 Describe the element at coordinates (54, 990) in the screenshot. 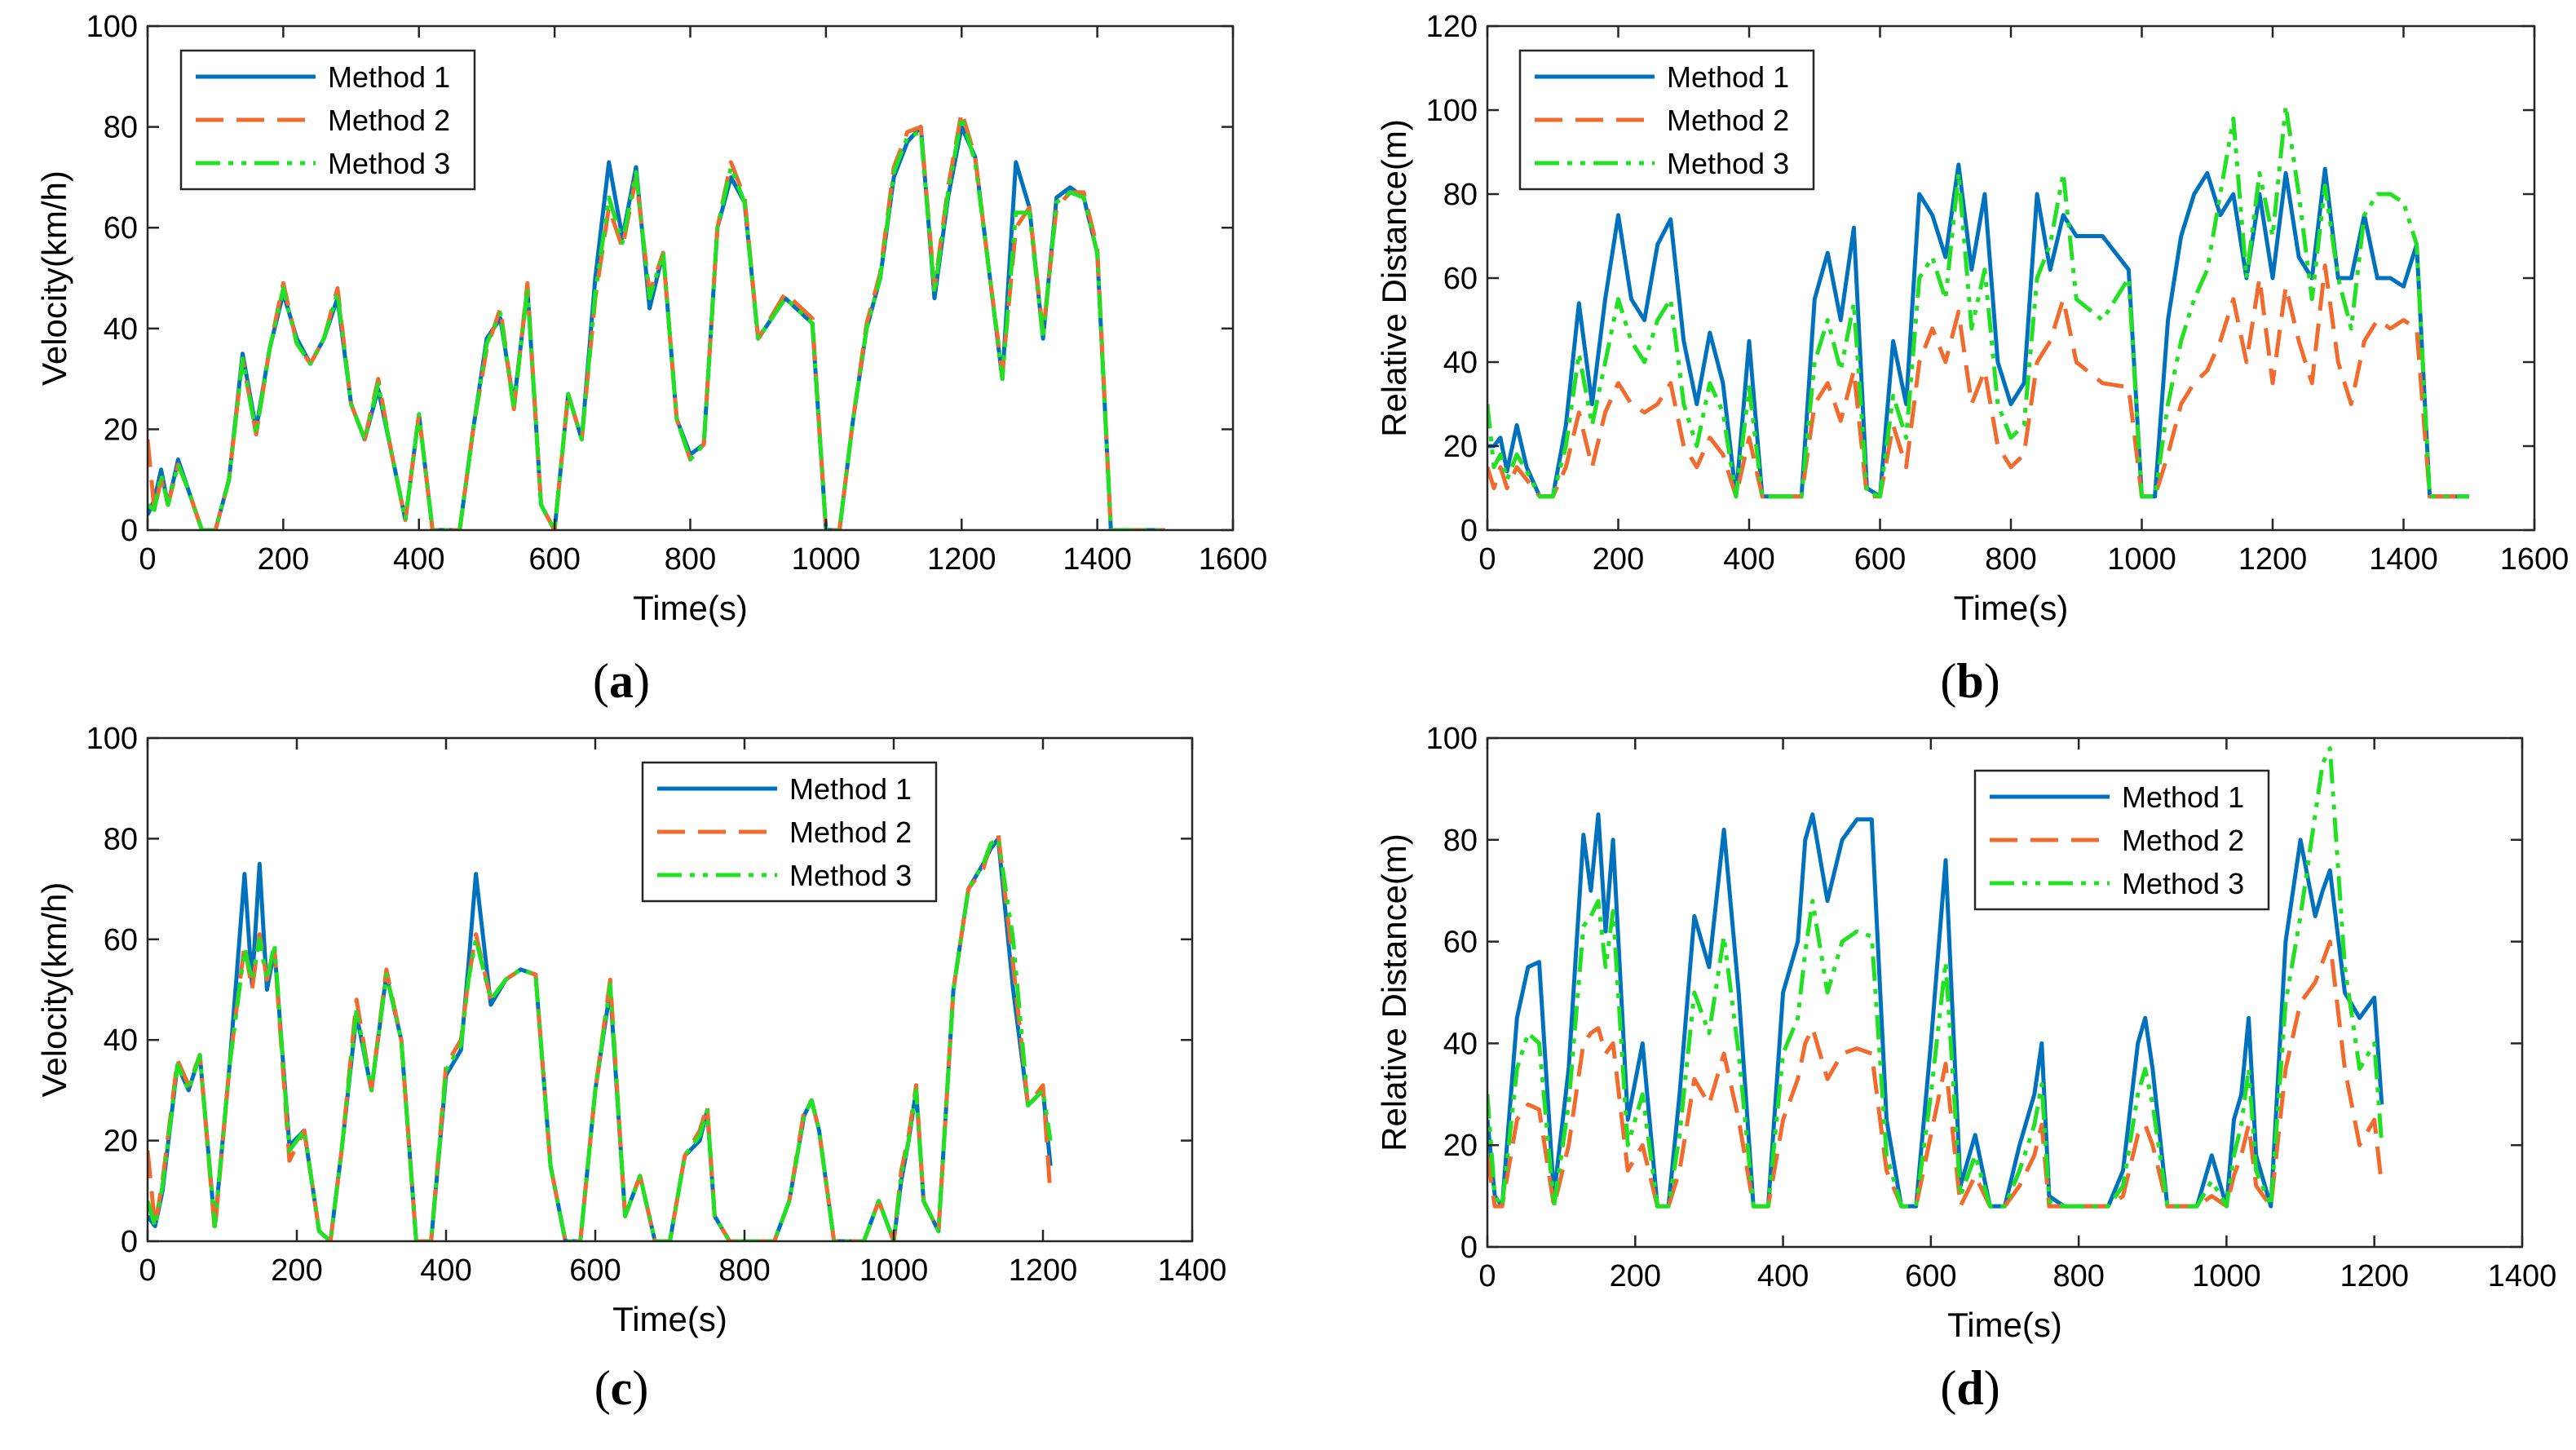

I see `y-axis-label: Velocity(km/h)` at that location.